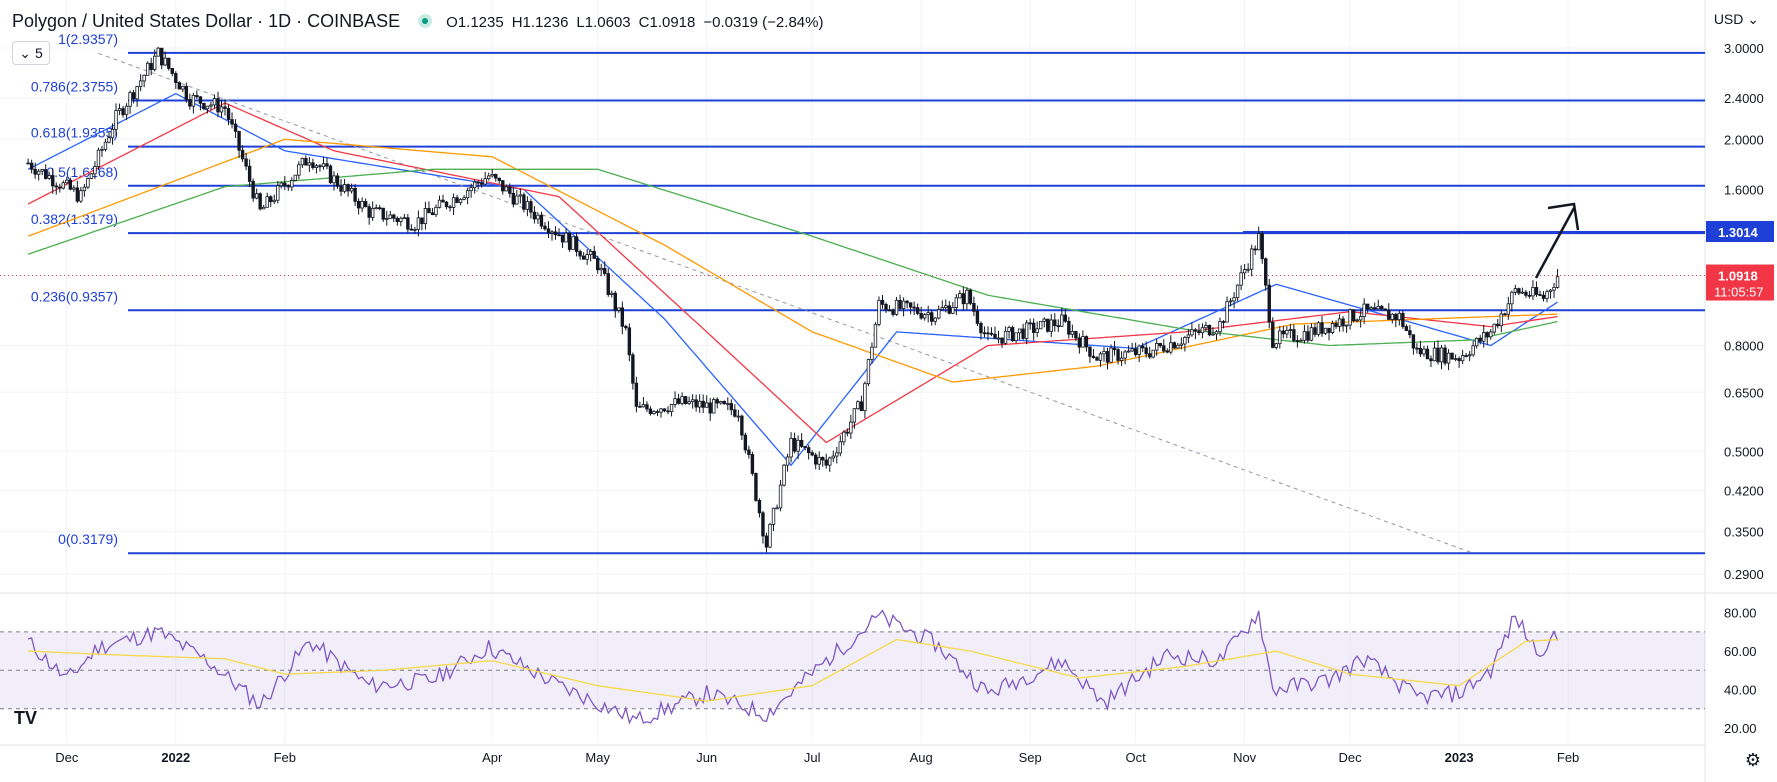 The image size is (1777, 782). I want to click on time-axis-tick: 2023, so click(1459, 757).